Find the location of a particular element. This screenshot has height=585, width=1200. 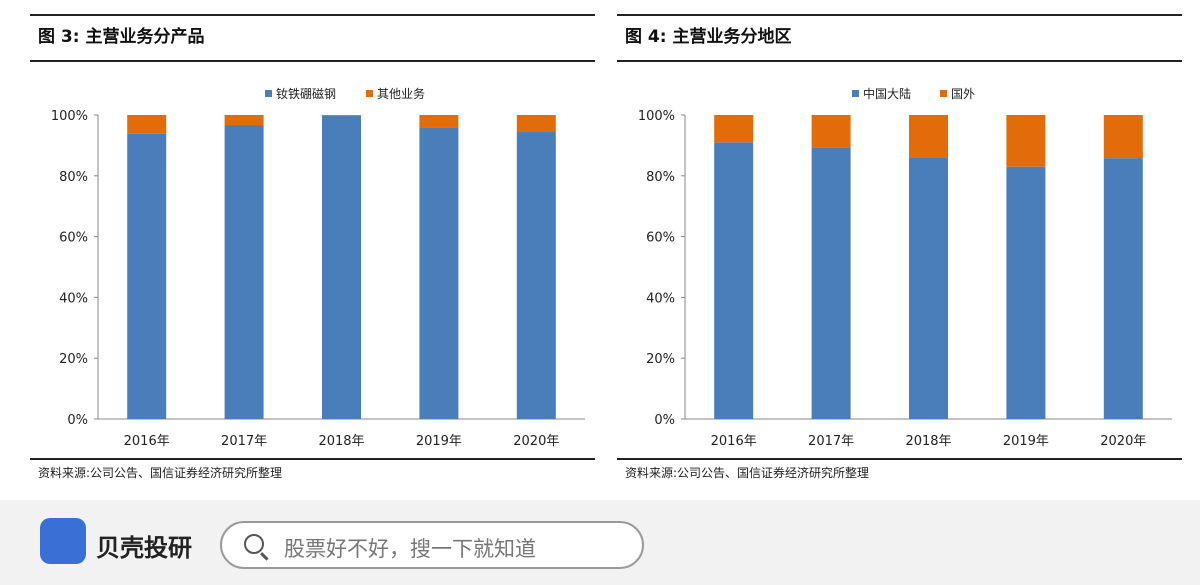

legend-label: 中国大陆 is located at coordinates (887, 93).